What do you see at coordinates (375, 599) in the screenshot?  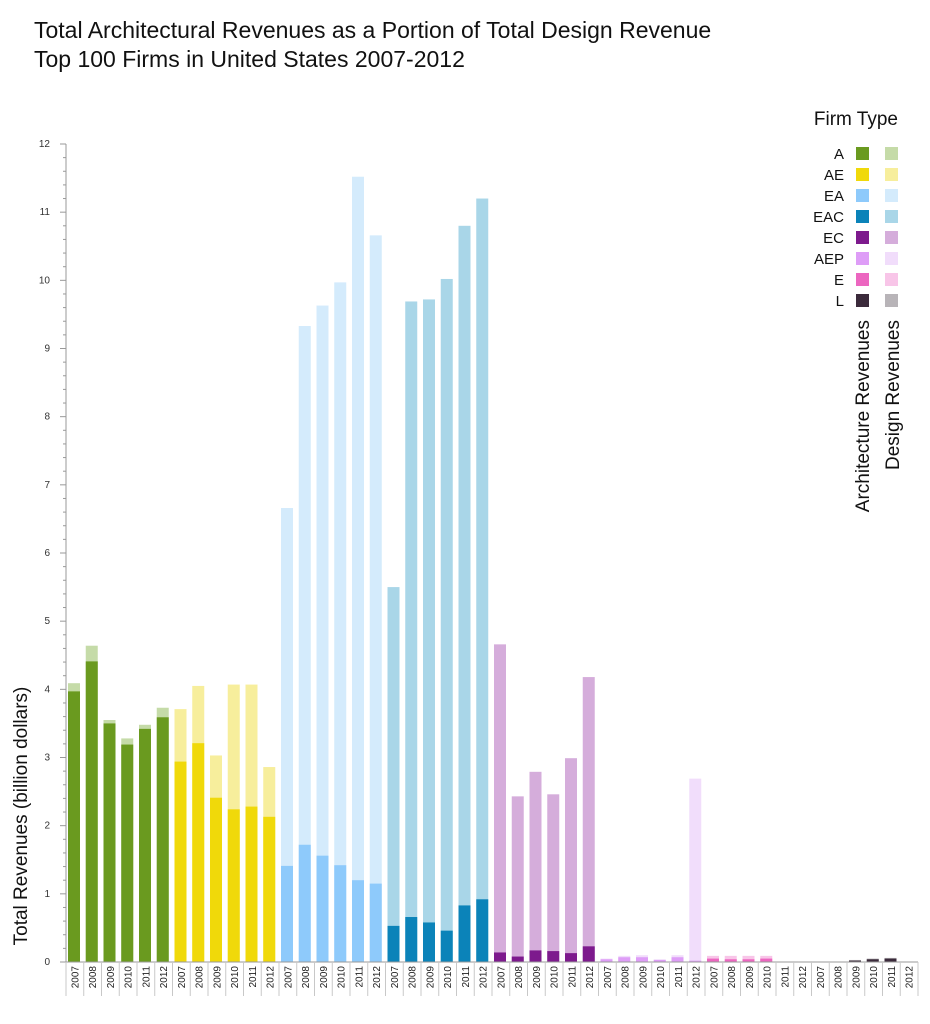 I see `bar-design-ea-2012` at bounding box center [375, 599].